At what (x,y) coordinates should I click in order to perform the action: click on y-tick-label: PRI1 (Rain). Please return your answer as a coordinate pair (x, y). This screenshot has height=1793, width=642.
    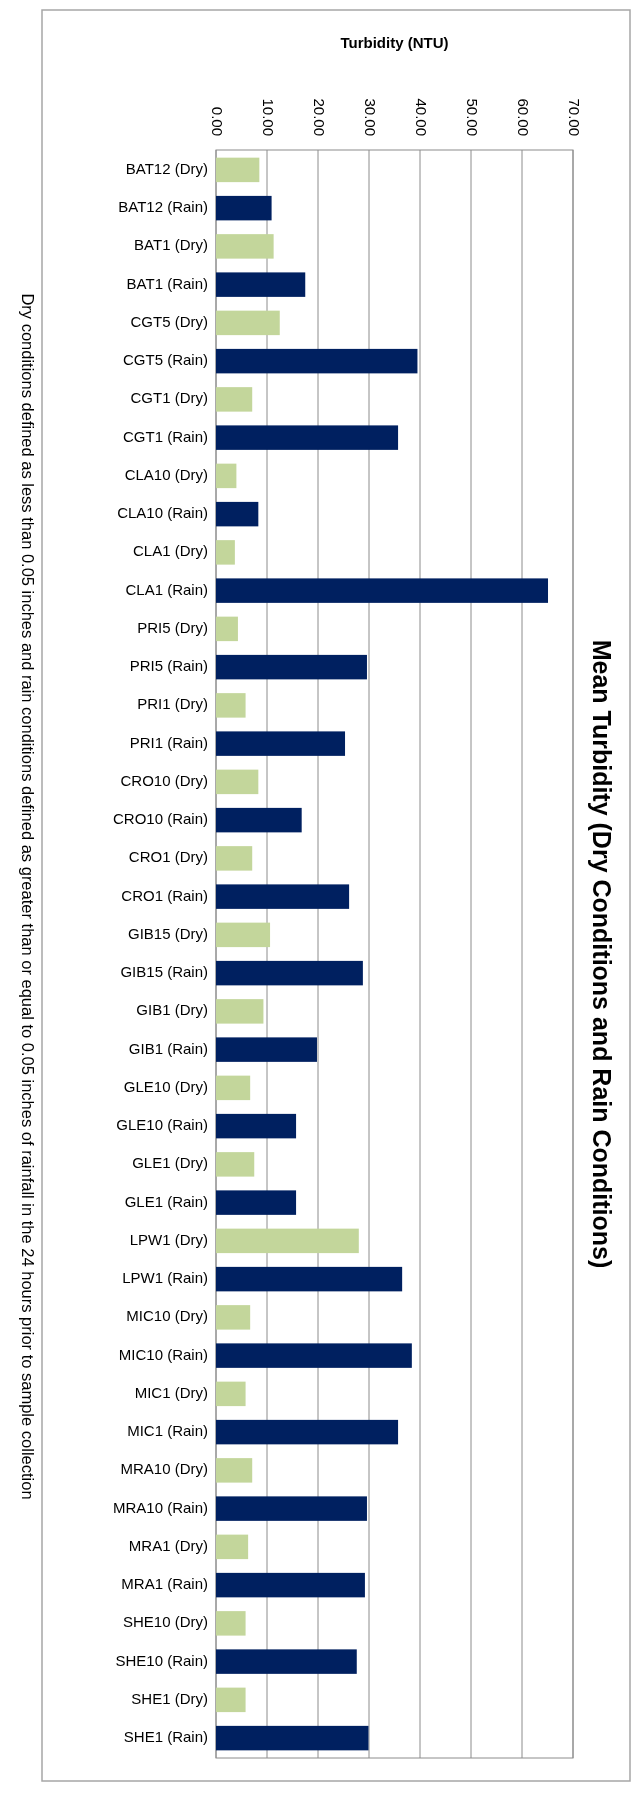
    Looking at the image, I should click on (168, 742).